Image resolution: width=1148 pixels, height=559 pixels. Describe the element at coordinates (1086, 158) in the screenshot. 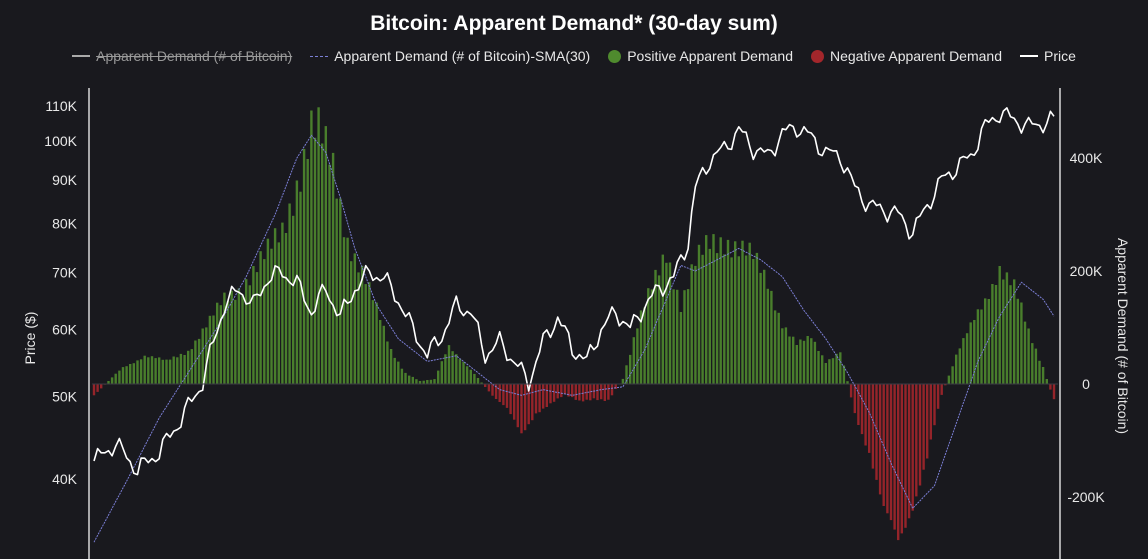

I see `right-tick-label: 400K` at that location.